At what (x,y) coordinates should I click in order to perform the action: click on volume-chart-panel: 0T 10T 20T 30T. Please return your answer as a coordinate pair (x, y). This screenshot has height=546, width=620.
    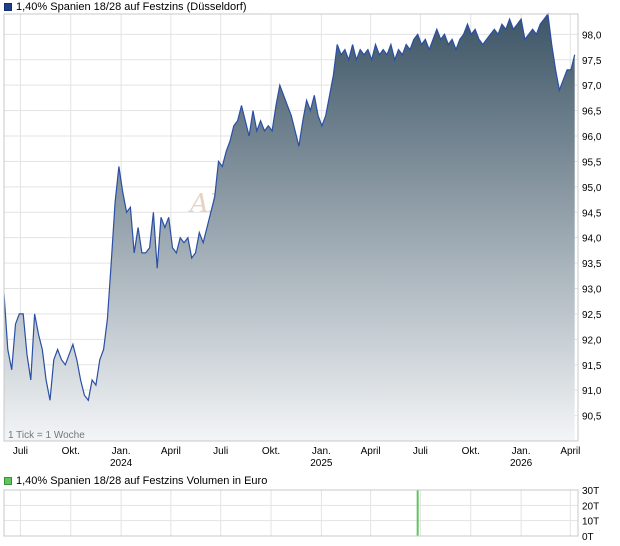
    Looking at the image, I should click on (301, 514).